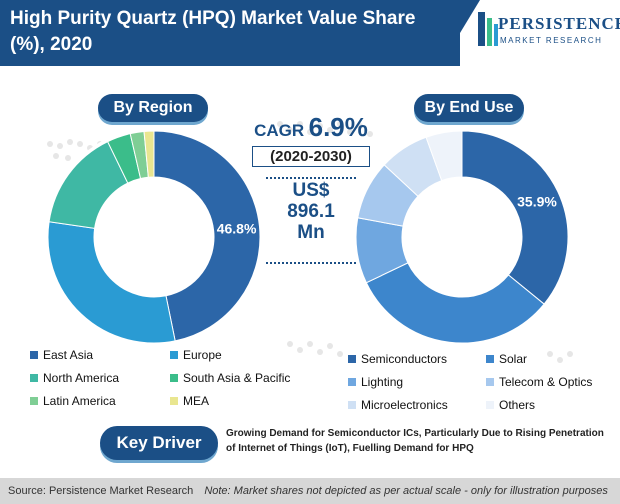 The width and height of the screenshot is (620, 504). What do you see at coordinates (513, 359) in the screenshot?
I see `legend-label: Solar` at bounding box center [513, 359].